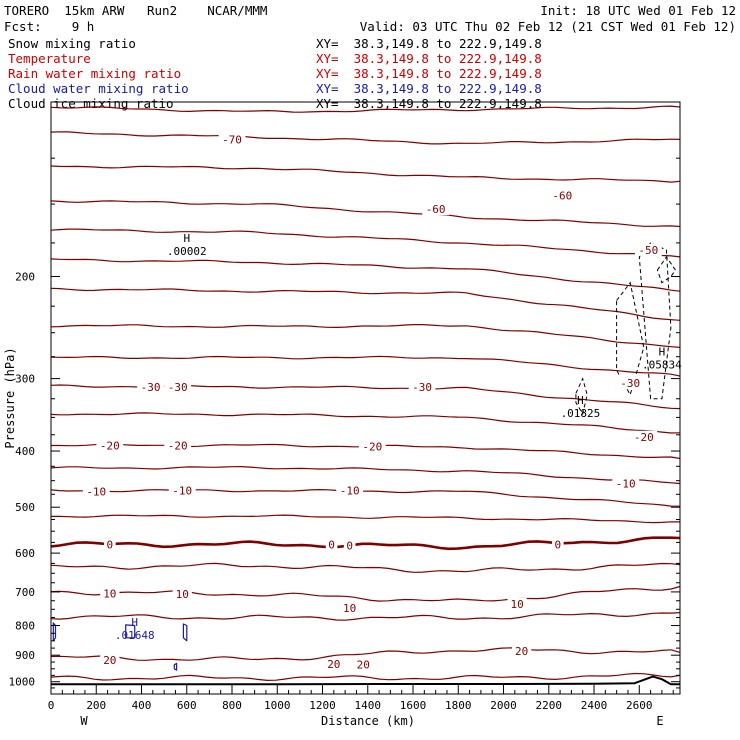 The width and height of the screenshot is (740, 740). Describe the element at coordinates (413, 705) in the screenshot. I see `x-tick-label: 1600` at that location.